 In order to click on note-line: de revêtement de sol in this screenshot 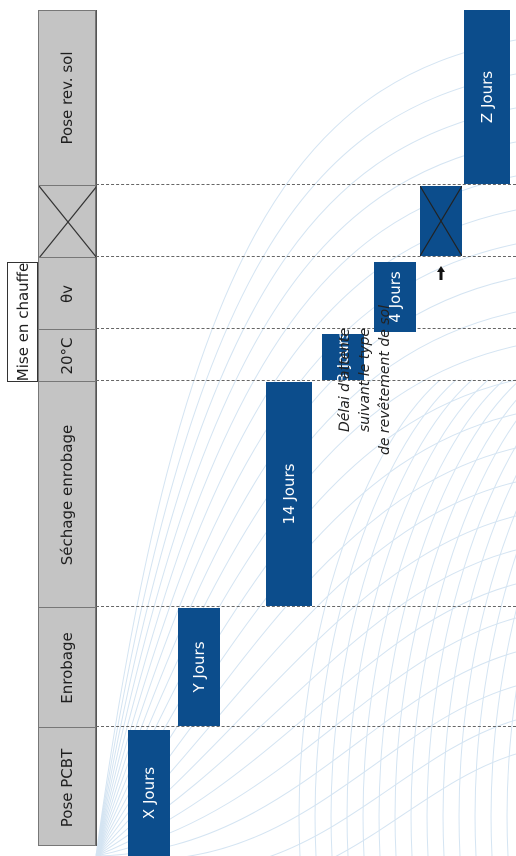, I will do `click(385, 380)`.